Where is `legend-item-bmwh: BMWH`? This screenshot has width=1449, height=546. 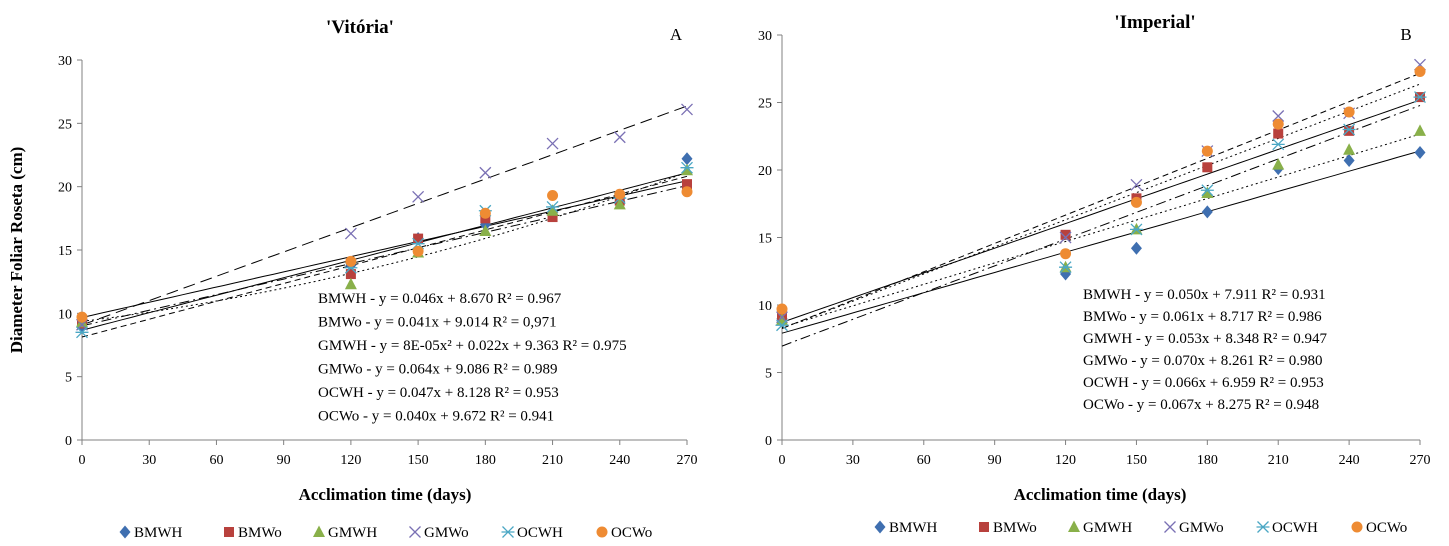 legend-item-bmwh: BMWH is located at coordinates (906, 528).